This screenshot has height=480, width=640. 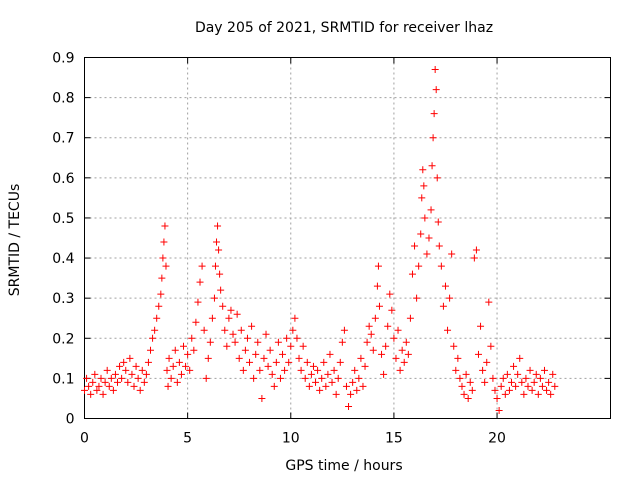 I want to click on y-tick-label: 0.3, so click(x=63, y=299).